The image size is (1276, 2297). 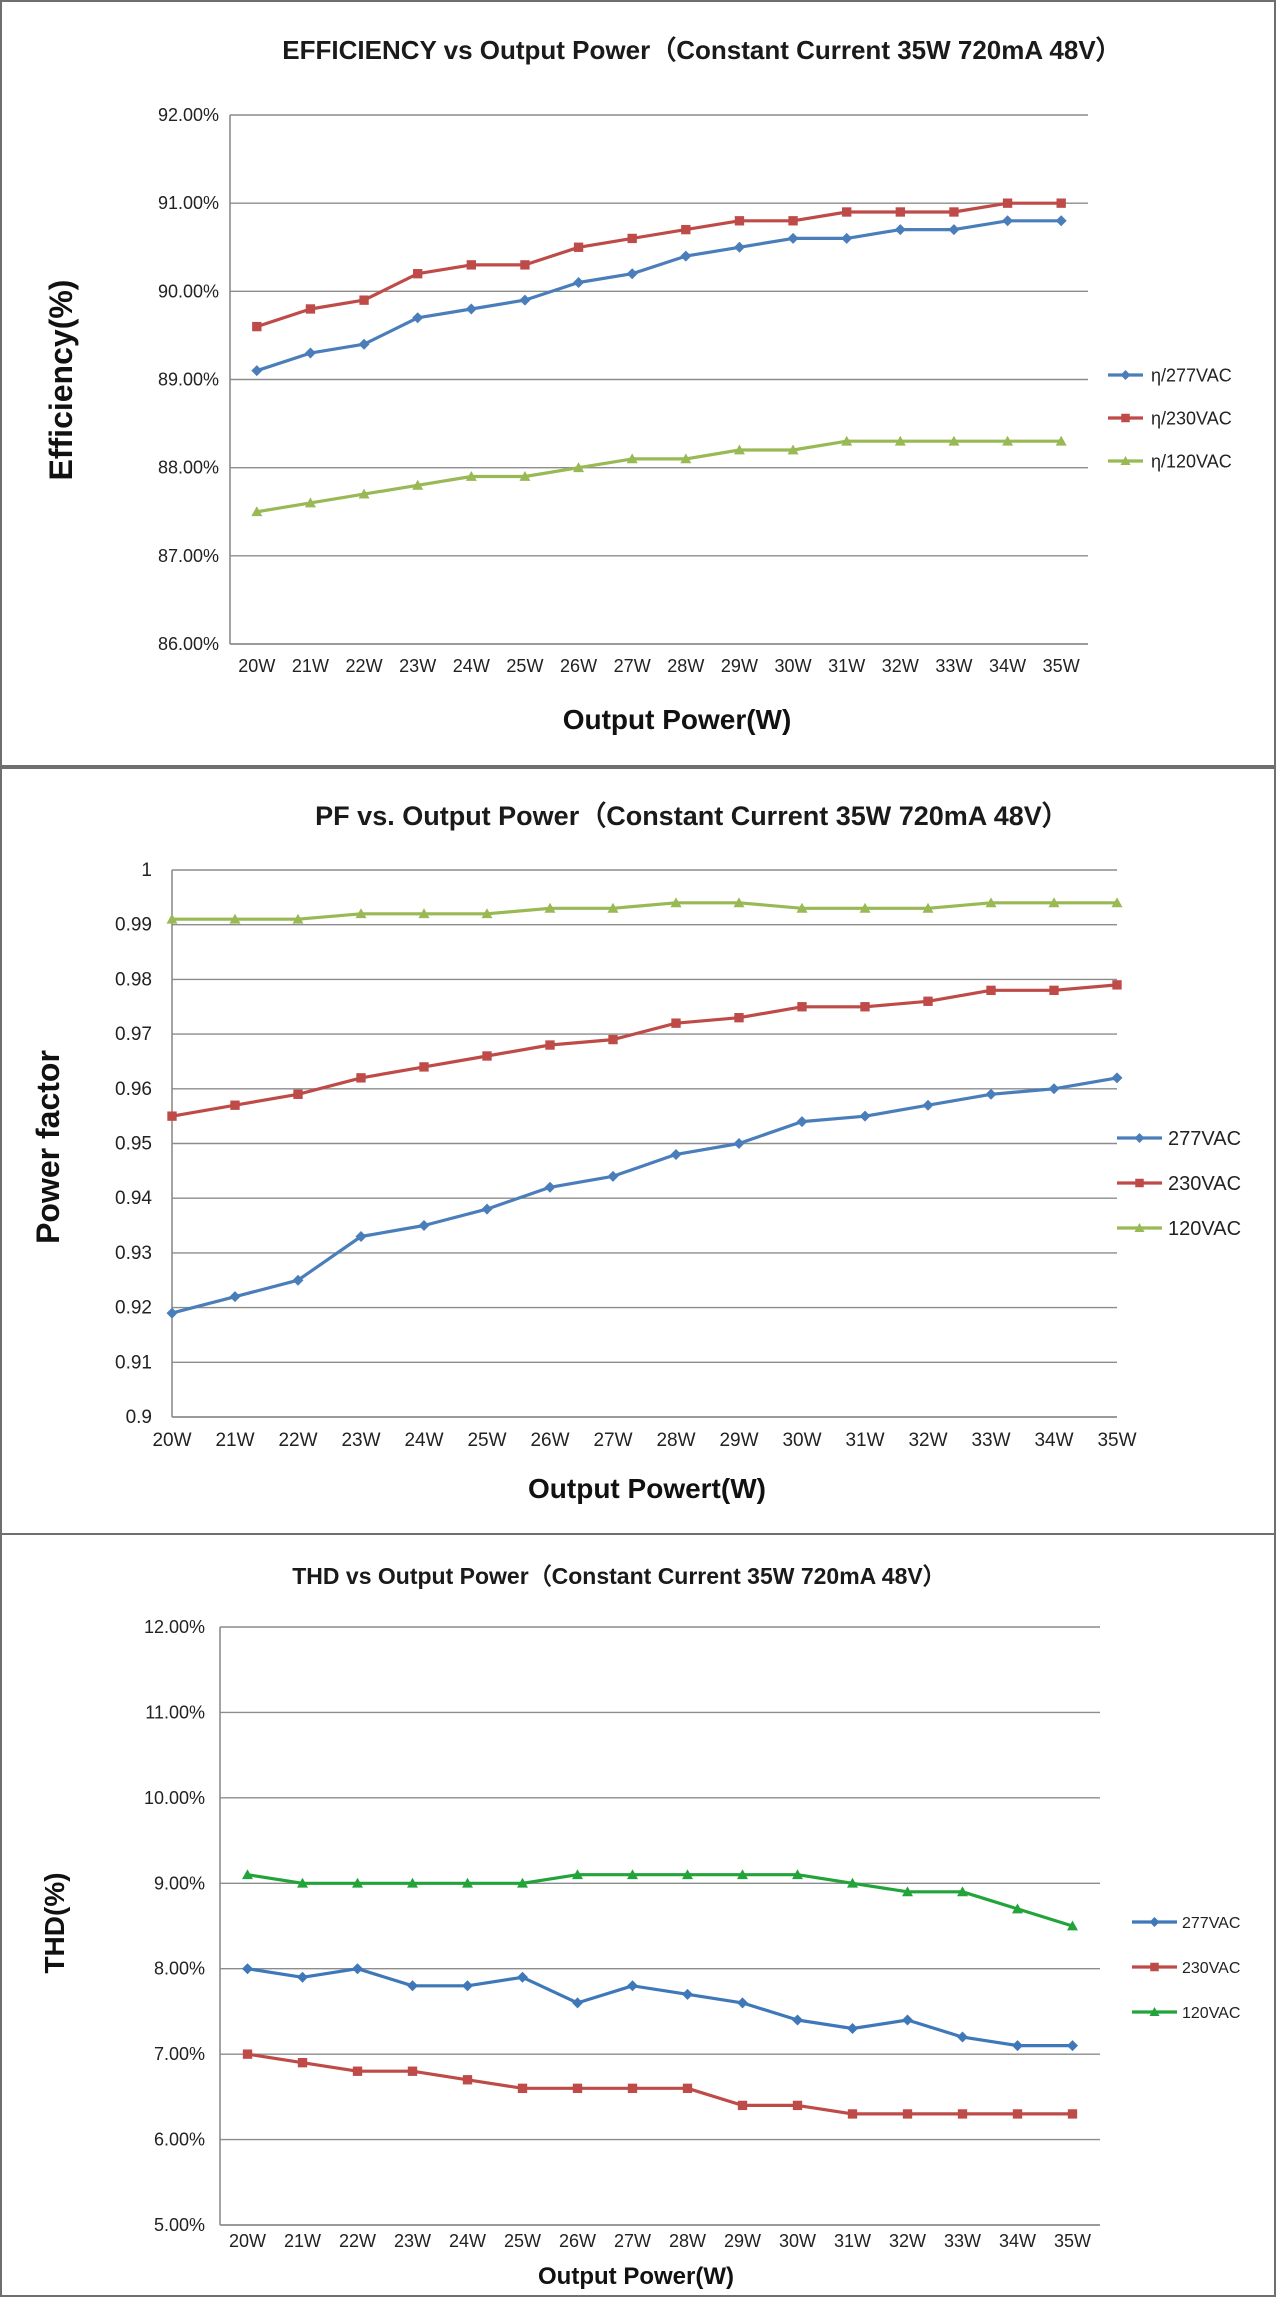 What do you see at coordinates (522, 2241) in the screenshot?
I see `x-tick-label: 25W` at bounding box center [522, 2241].